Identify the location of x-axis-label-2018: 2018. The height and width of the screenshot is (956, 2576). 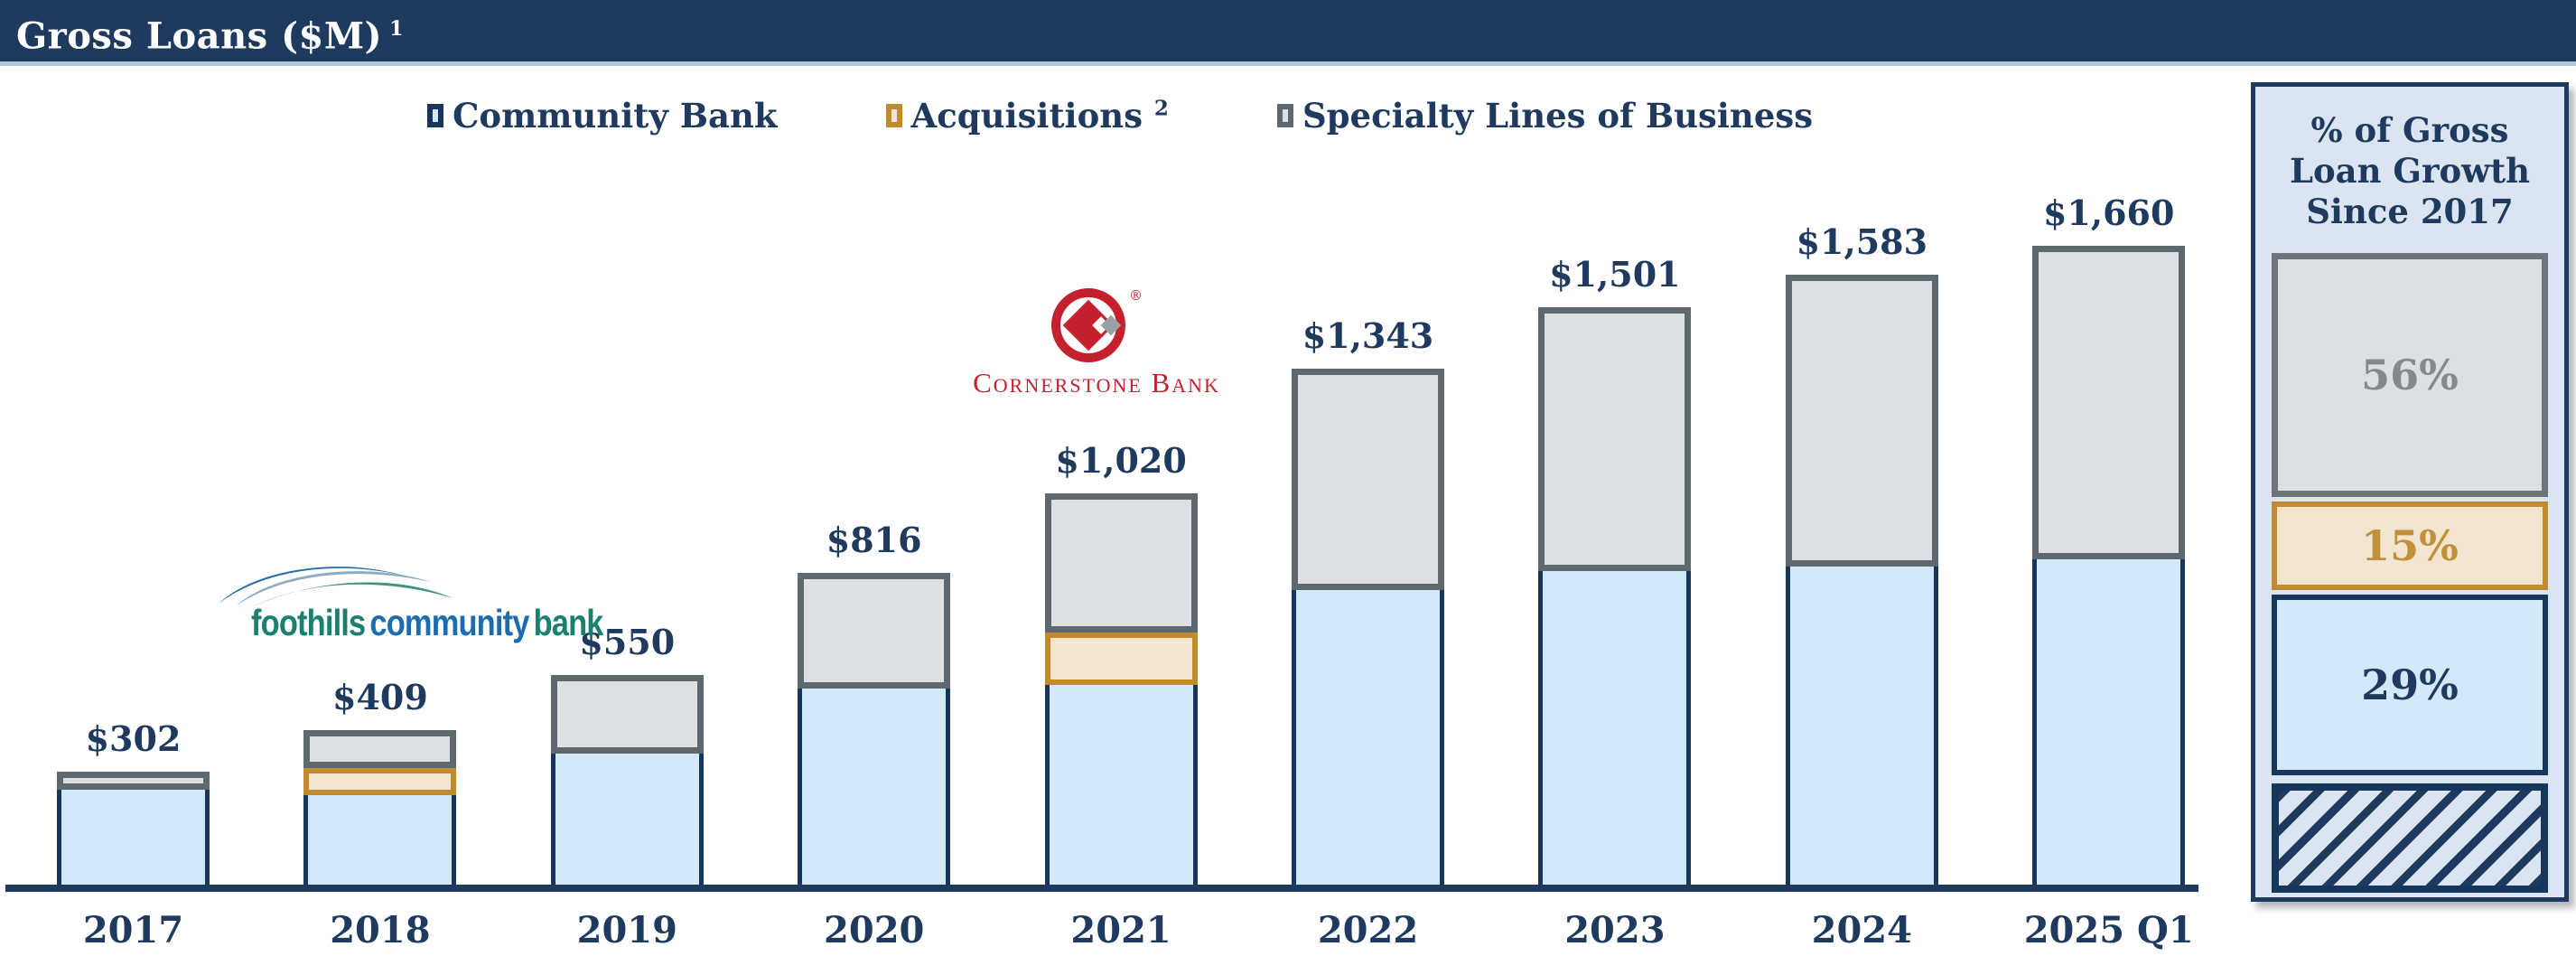
(380, 930).